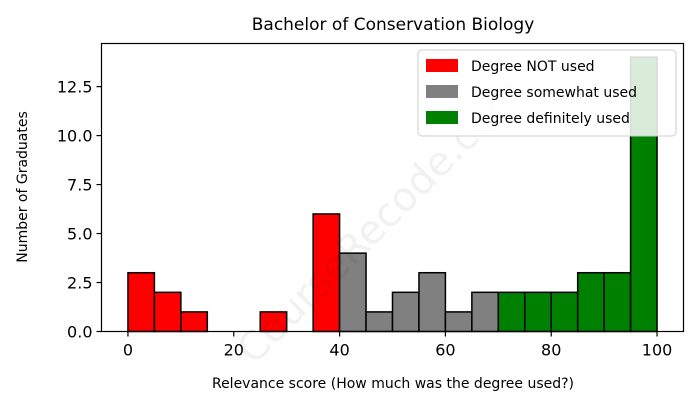 This screenshot has width=698, height=408. I want to click on x-tick-label: 0, so click(128, 350).